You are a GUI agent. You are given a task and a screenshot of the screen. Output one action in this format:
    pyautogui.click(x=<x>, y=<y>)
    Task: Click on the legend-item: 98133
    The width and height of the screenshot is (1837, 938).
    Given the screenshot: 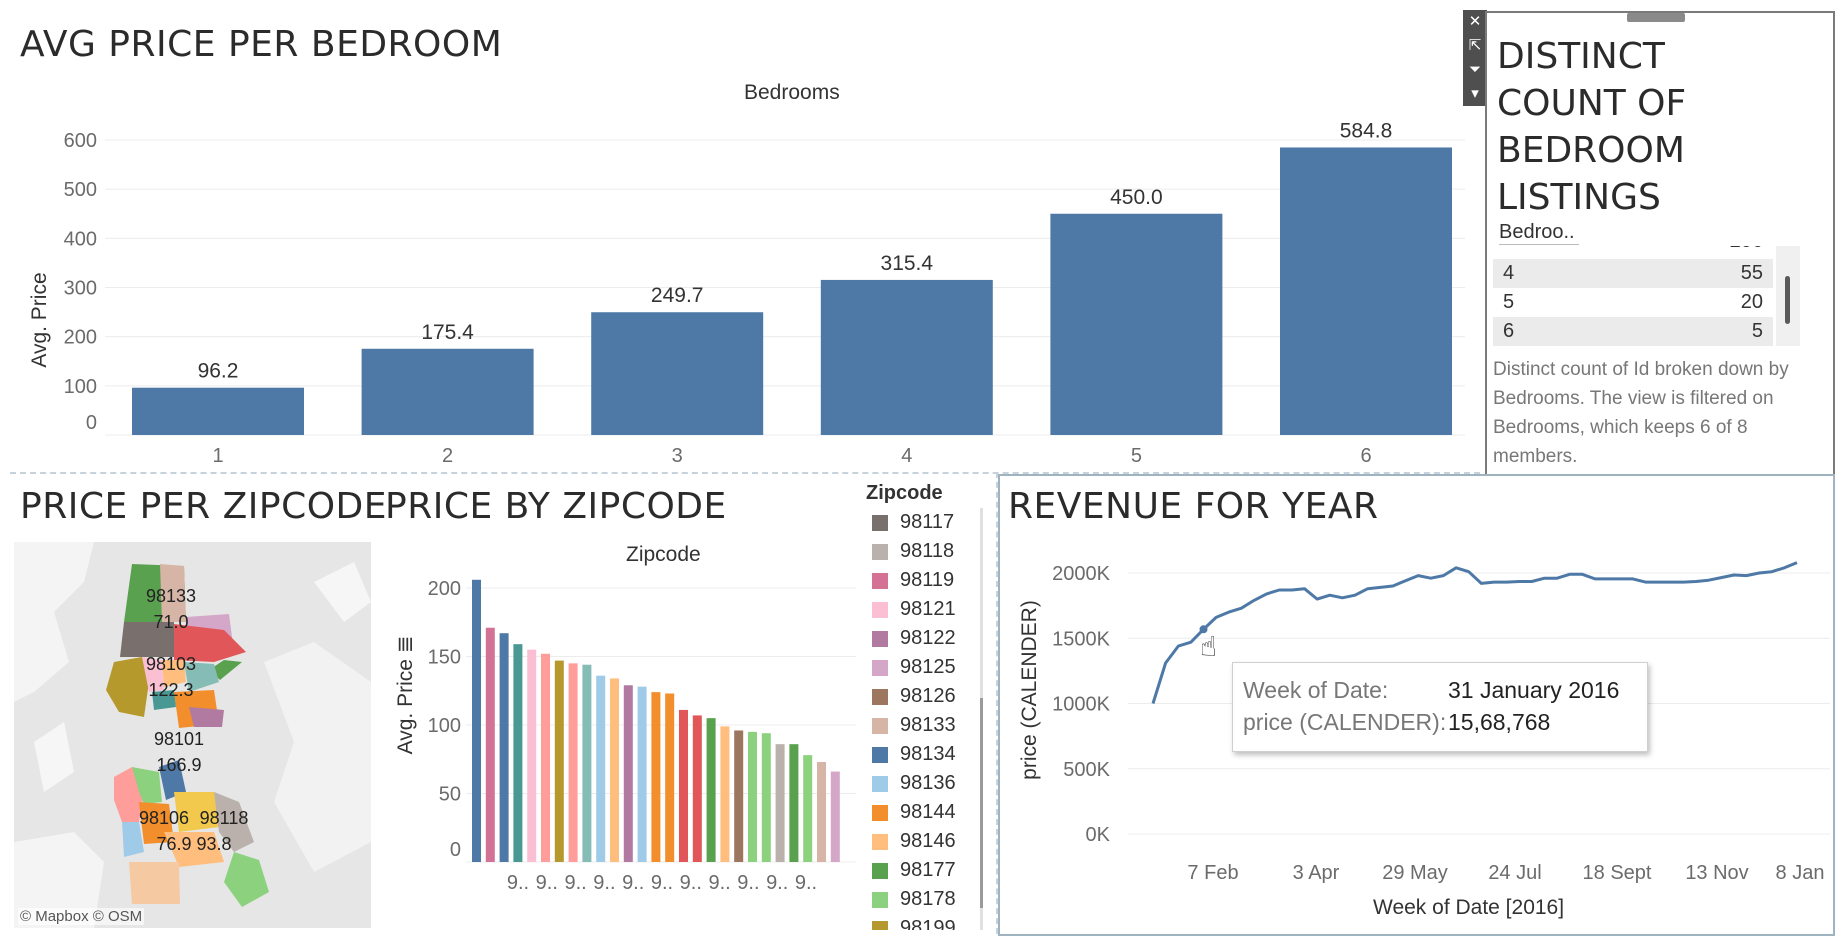 What is the action you would take?
    pyautogui.click(x=927, y=725)
    